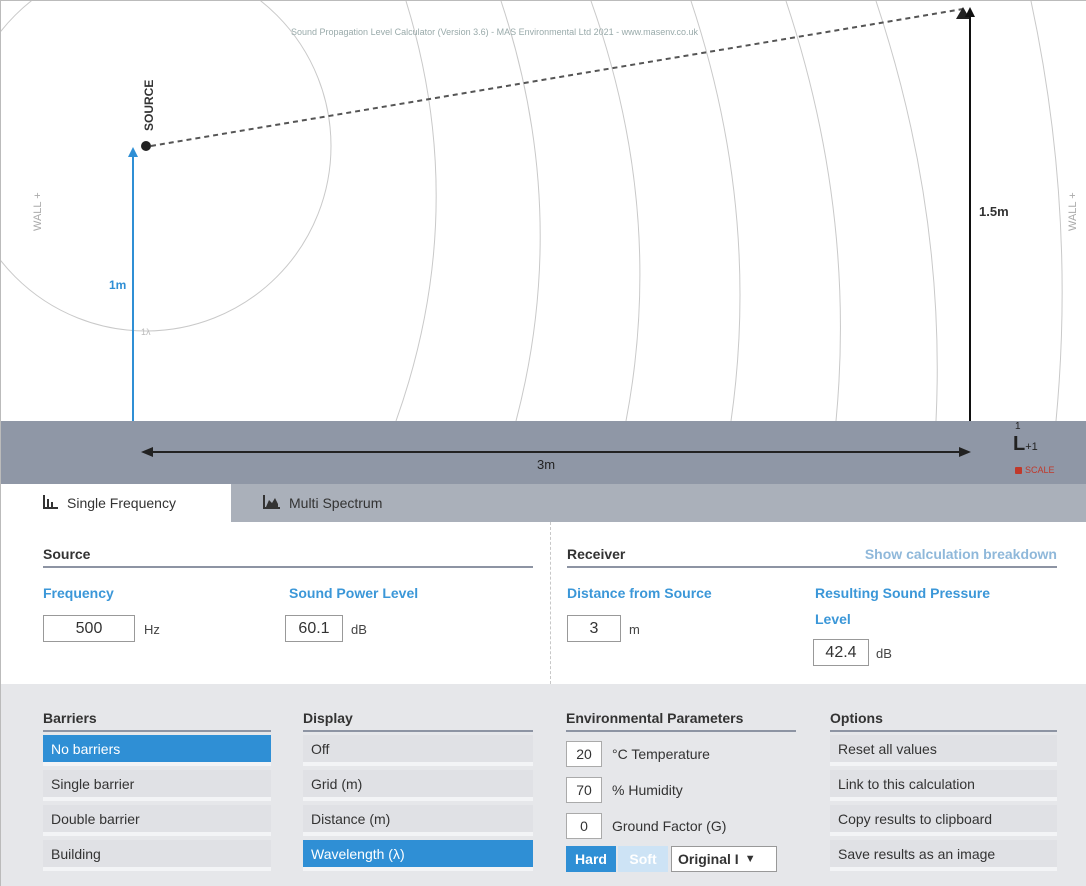 The height and width of the screenshot is (886, 1086). Describe the element at coordinates (157, 820) in the screenshot. I see `barrier-option-double: Double barrier` at that location.